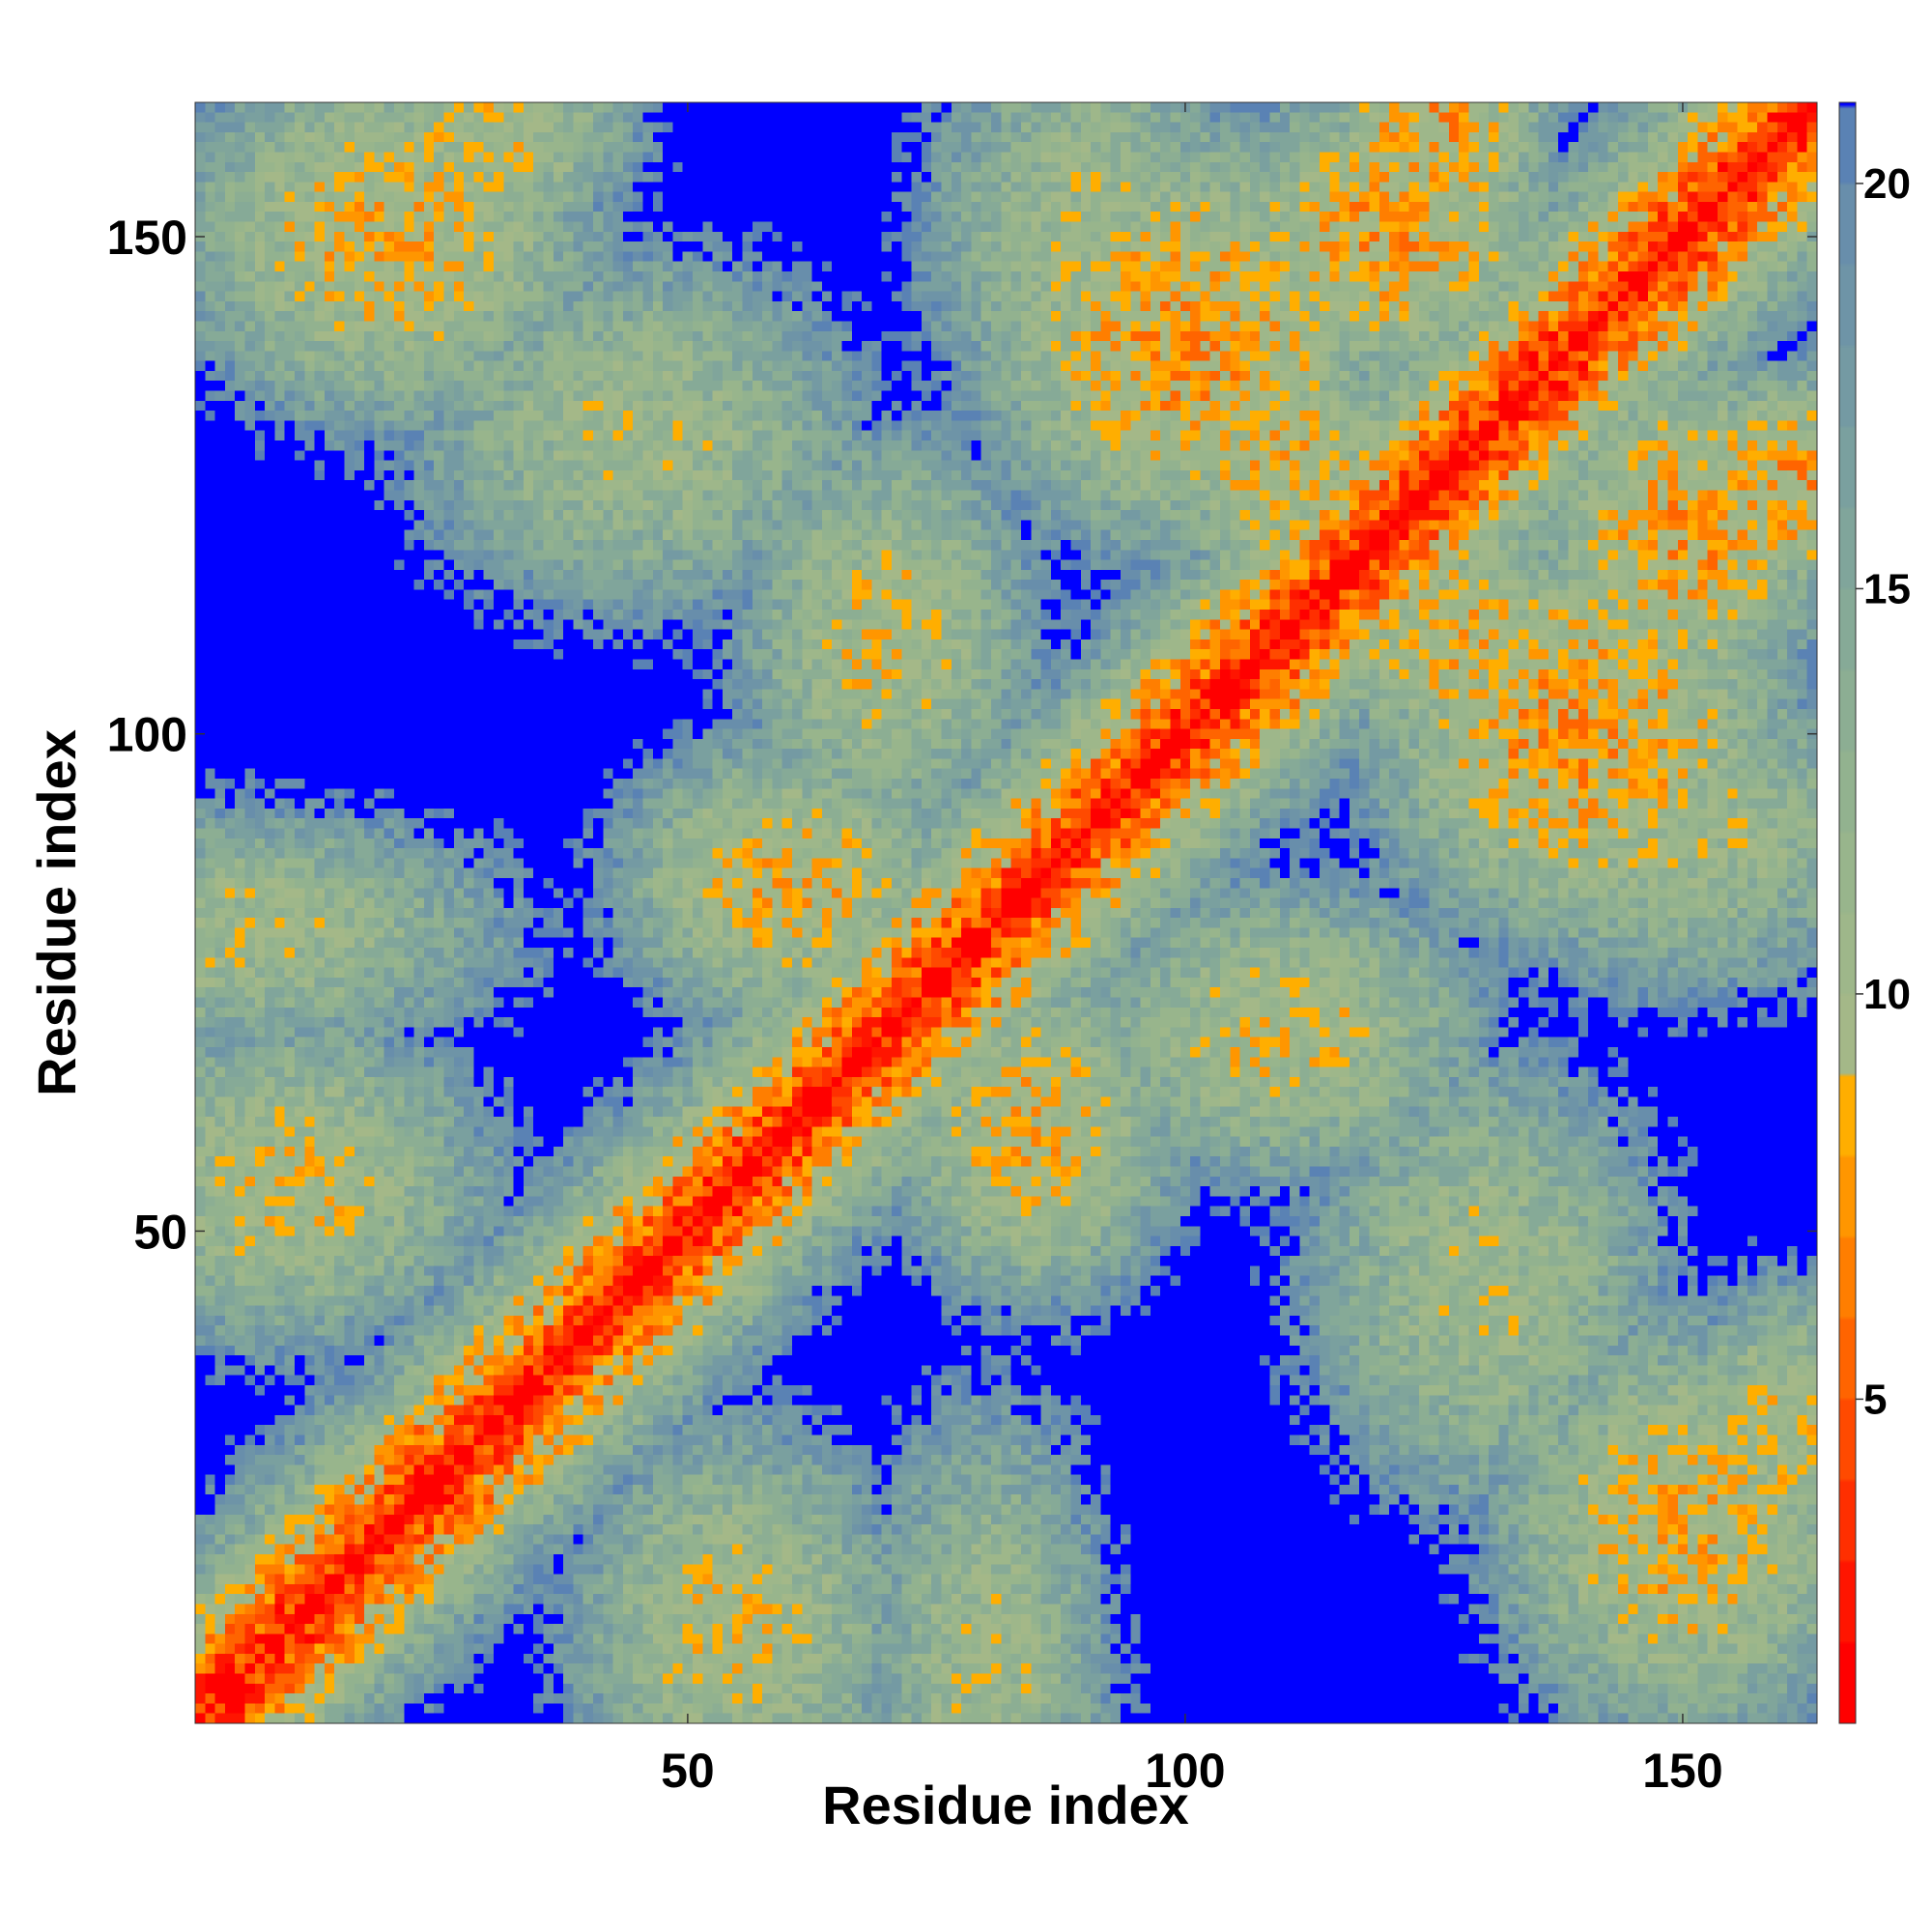  What do you see at coordinates (1887, 995) in the screenshot?
I see `colorbar-tick-label: 10` at bounding box center [1887, 995].